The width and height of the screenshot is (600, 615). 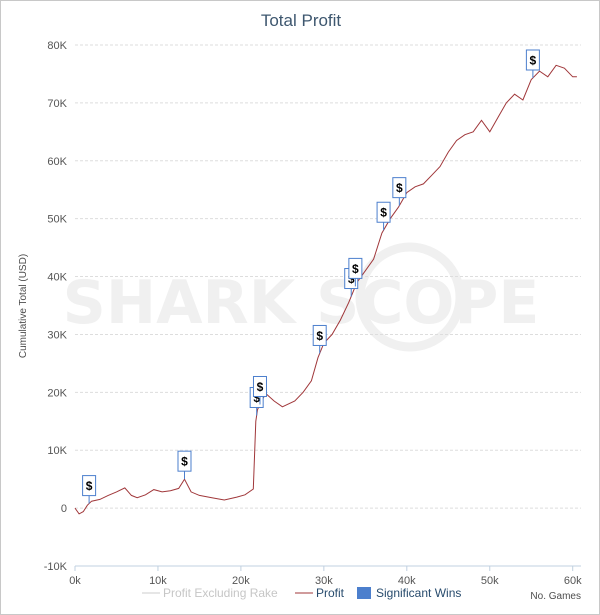 I want to click on y-tick-label: 80K, so click(x=57, y=46).